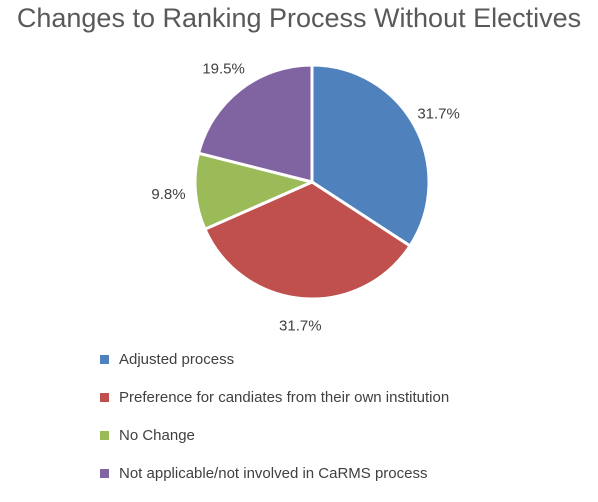  I want to click on data-label-adjusted-process: 31.7%, so click(438, 113).